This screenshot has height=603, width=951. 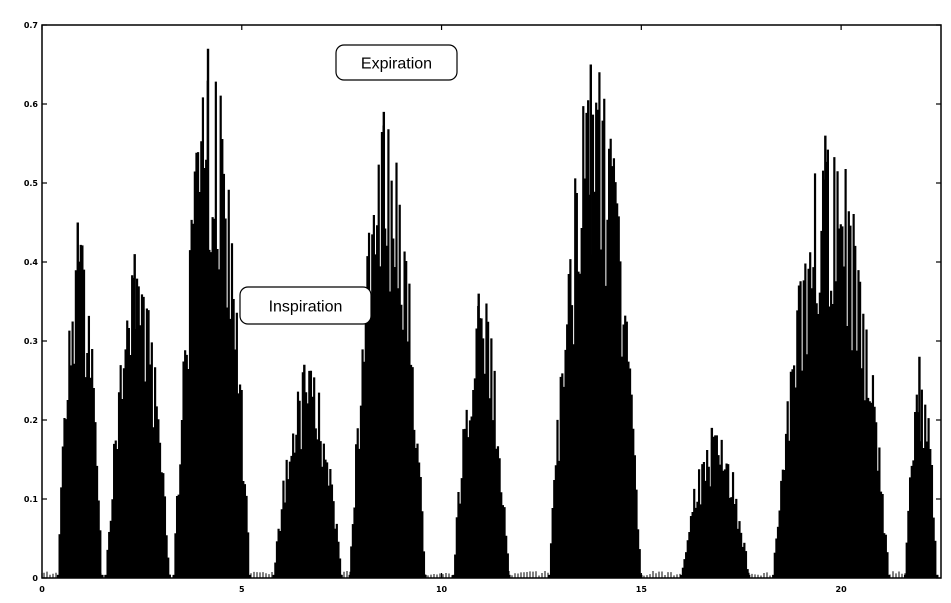 I want to click on annotation-expiration-text: Expiration, so click(x=396, y=64).